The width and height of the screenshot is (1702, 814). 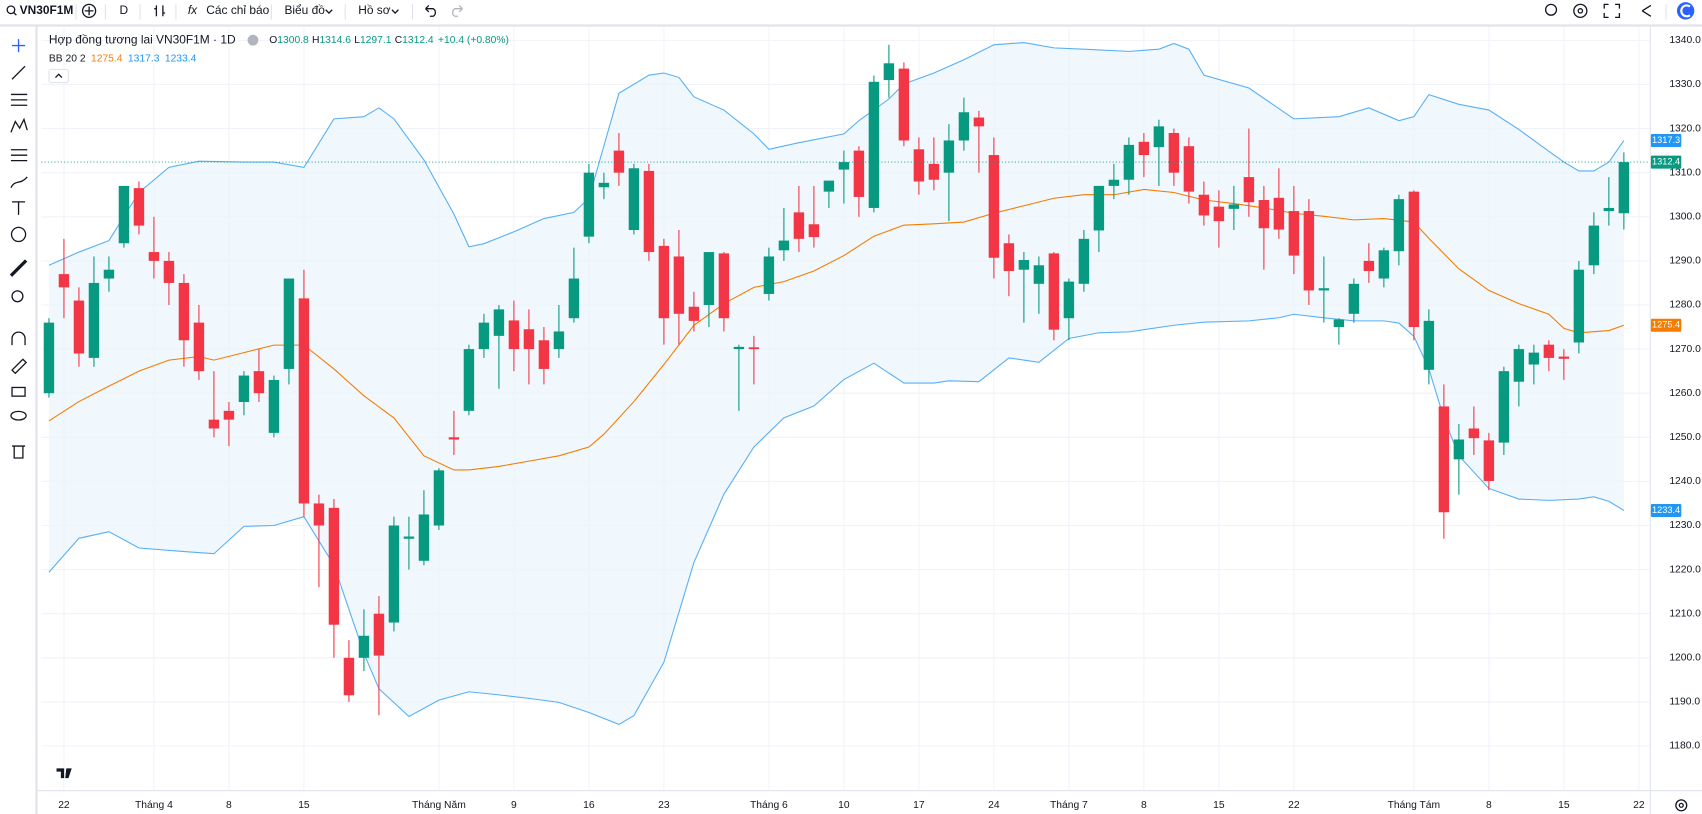 I want to click on interval-button: D, so click(x=123, y=10).